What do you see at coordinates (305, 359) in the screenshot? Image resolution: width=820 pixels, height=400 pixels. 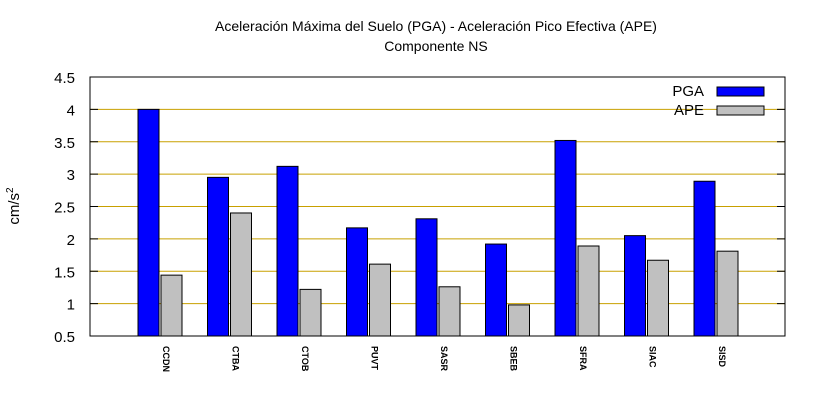 I see `x-tick-label: CTOB` at bounding box center [305, 359].